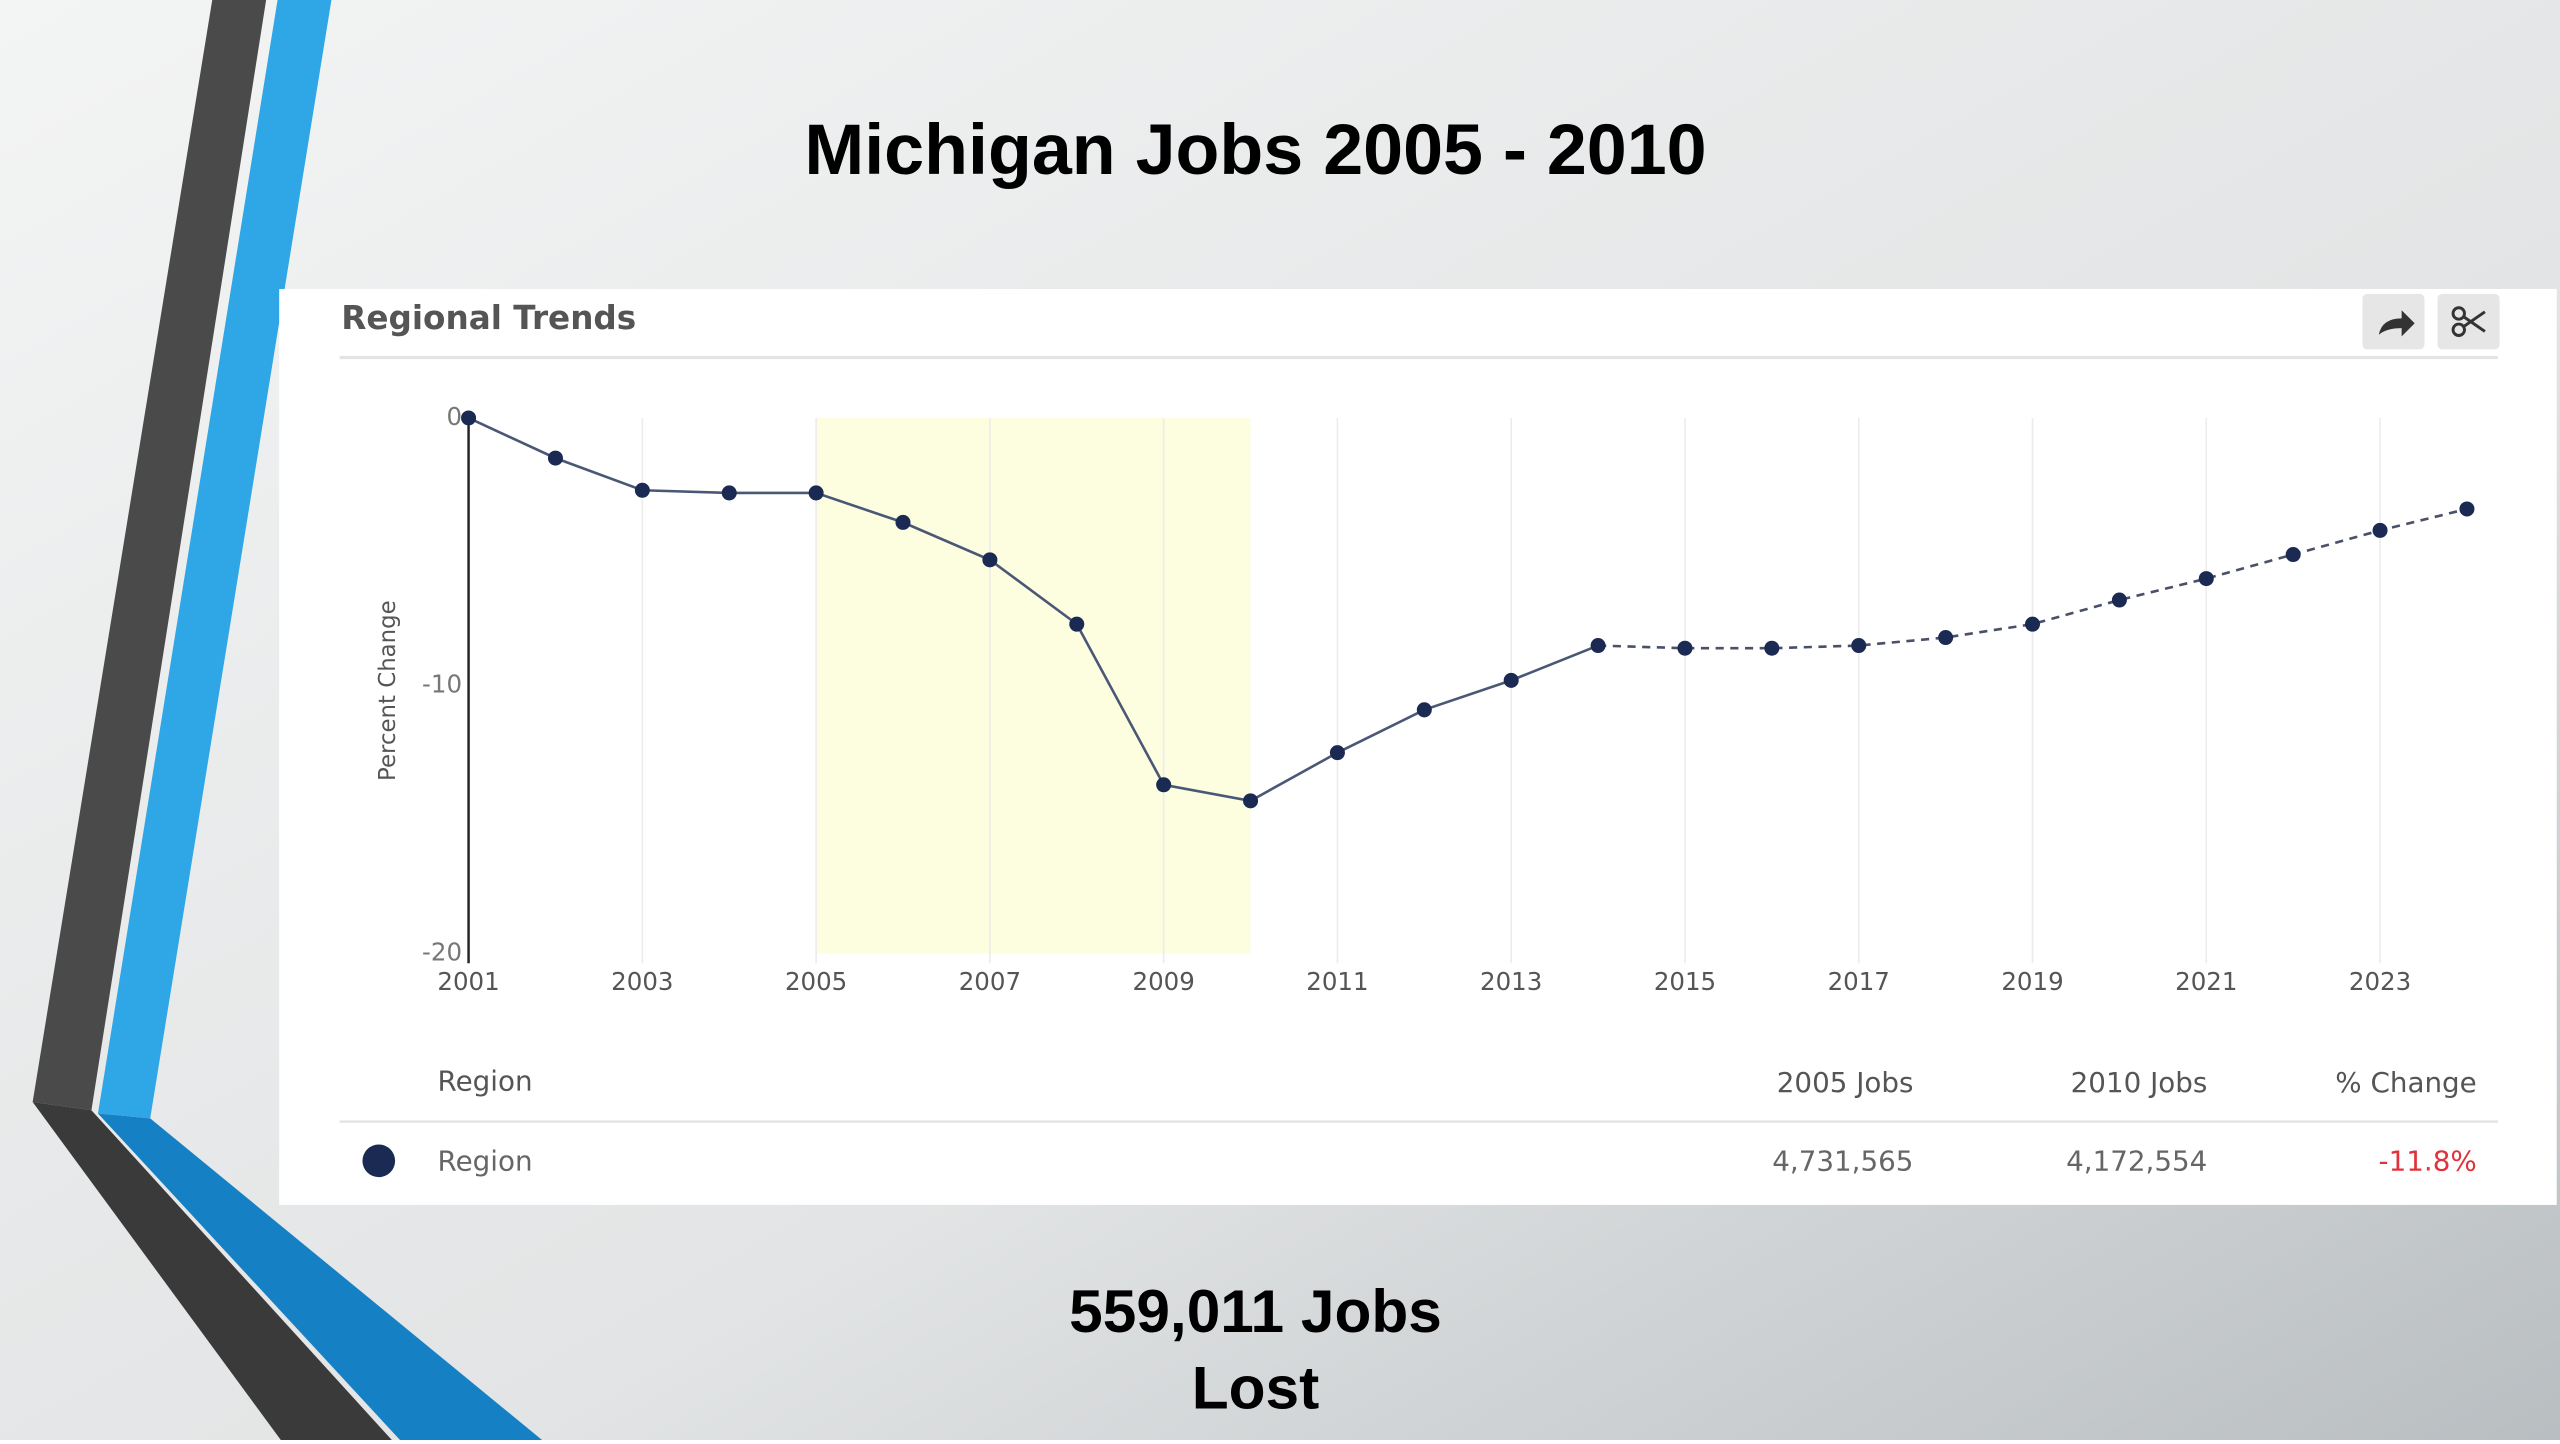 This screenshot has width=2560, height=1444. Describe the element at coordinates (2468, 321) in the screenshot. I see `clip-button` at that location.